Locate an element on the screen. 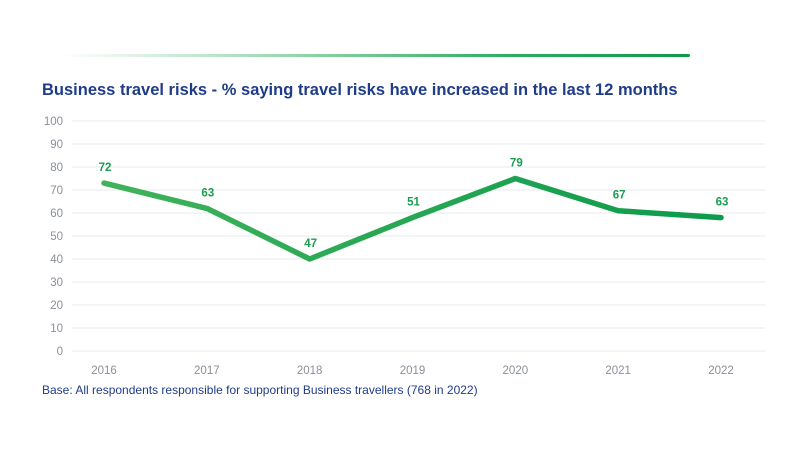 The width and height of the screenshot is (800, 464). x-tick-label: 2016 is located at coordinates (104, 371).